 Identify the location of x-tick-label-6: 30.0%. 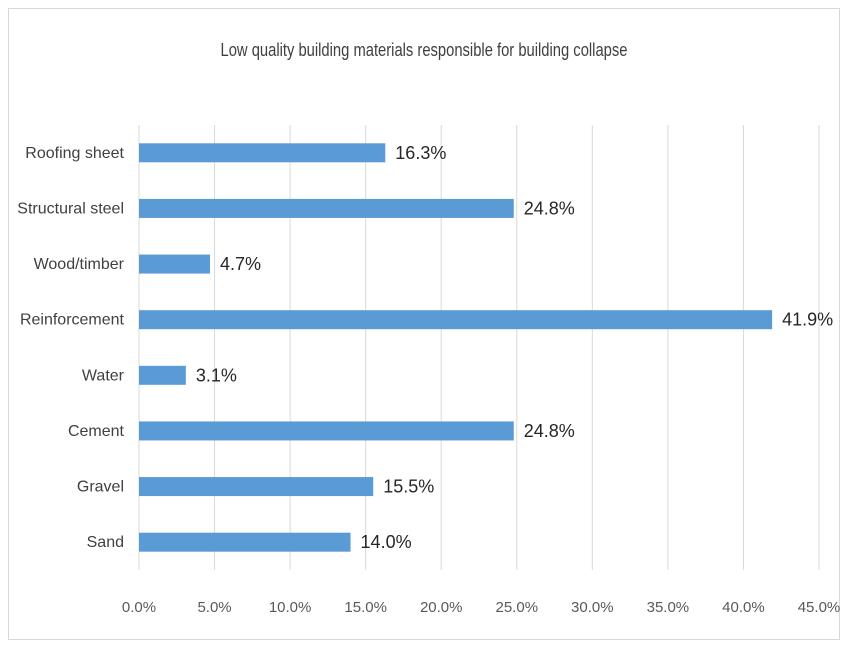
(592, 607).